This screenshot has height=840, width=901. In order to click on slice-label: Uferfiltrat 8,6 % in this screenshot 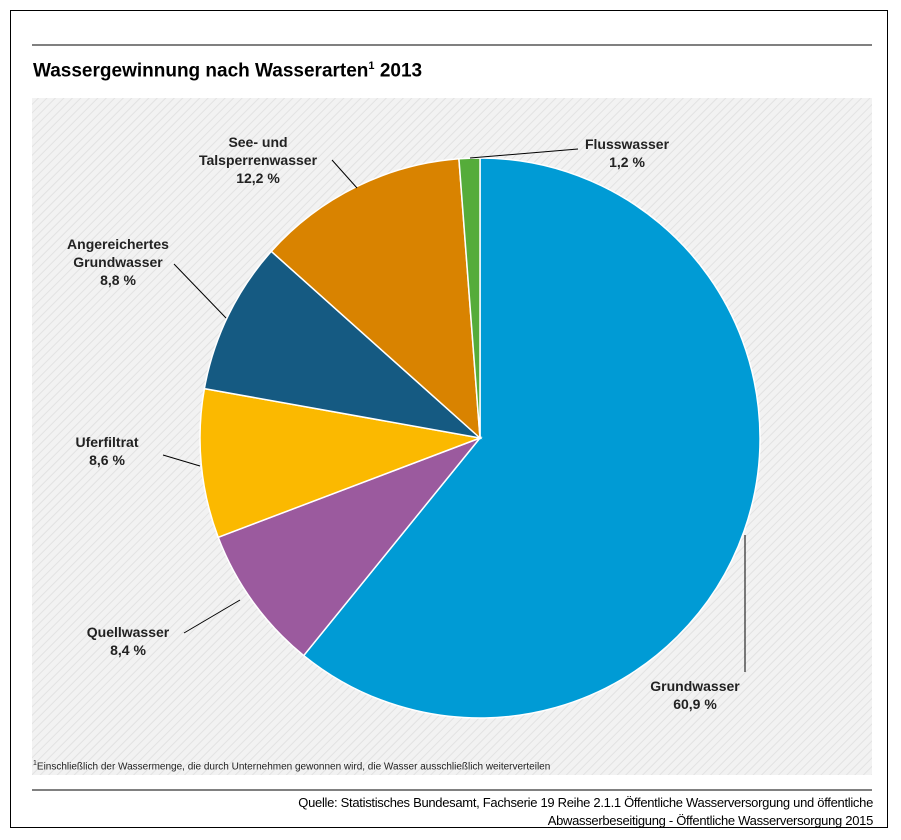, I will do `click(107, 451)`.